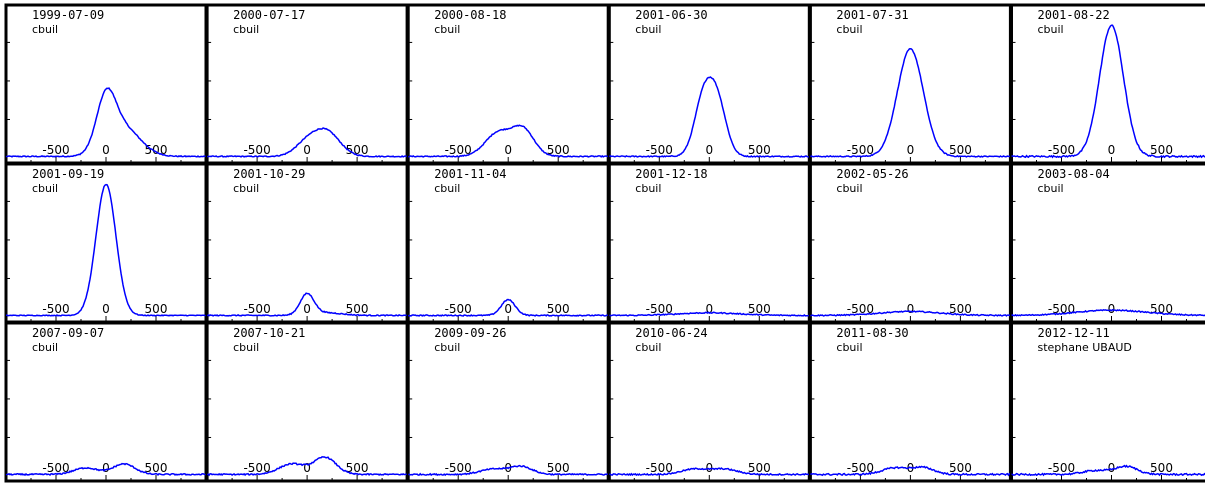 This screenshot has height=486, width=1205. I want to click on panel-date: 2012-12-11, so click(1074, 333).